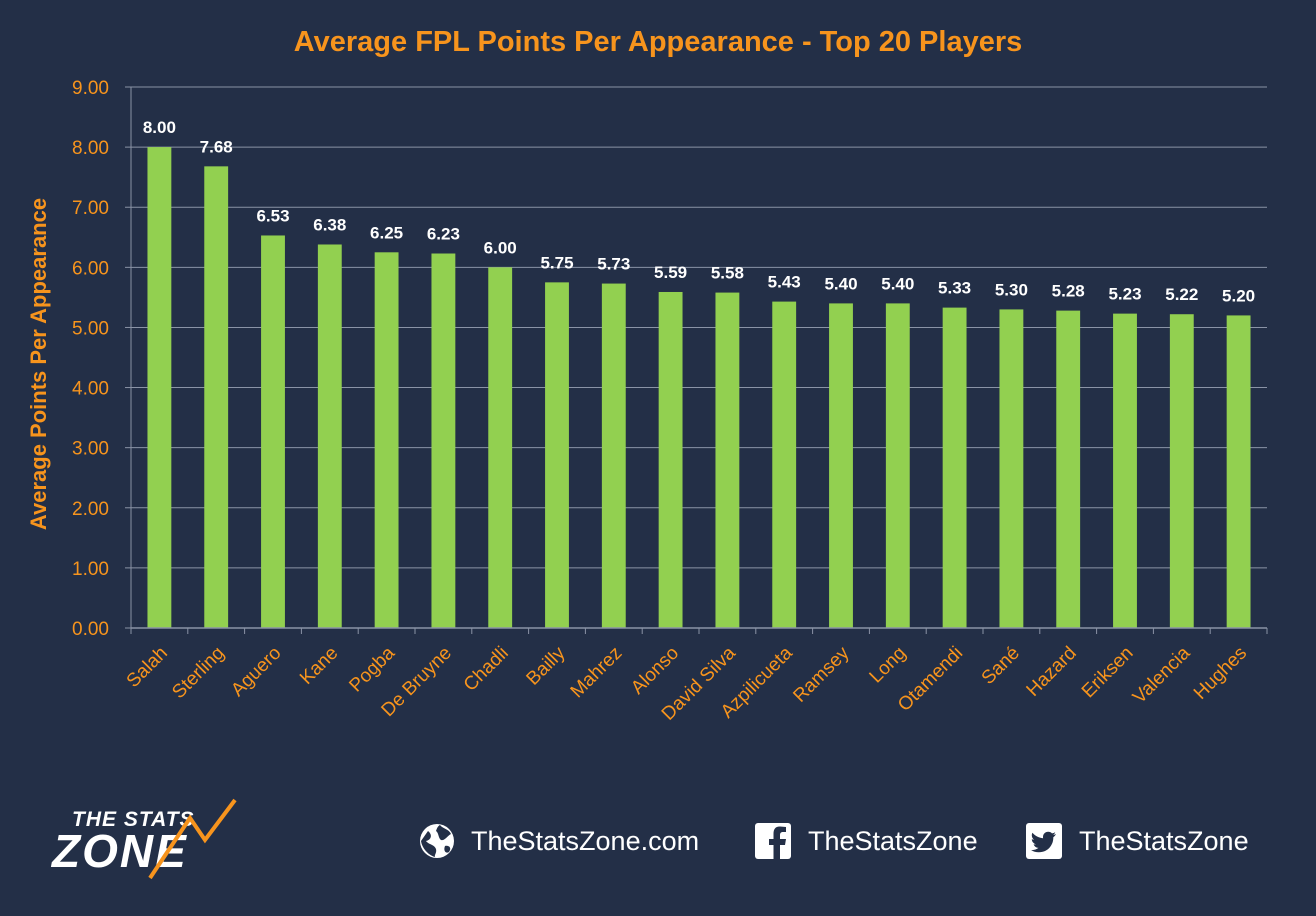 This screenshot has height=916, width=1316. What do you see at coordinates (90, 569) in the screenshot?
I see `y-tick-label: 1.00` at bounding box center [90, 569].